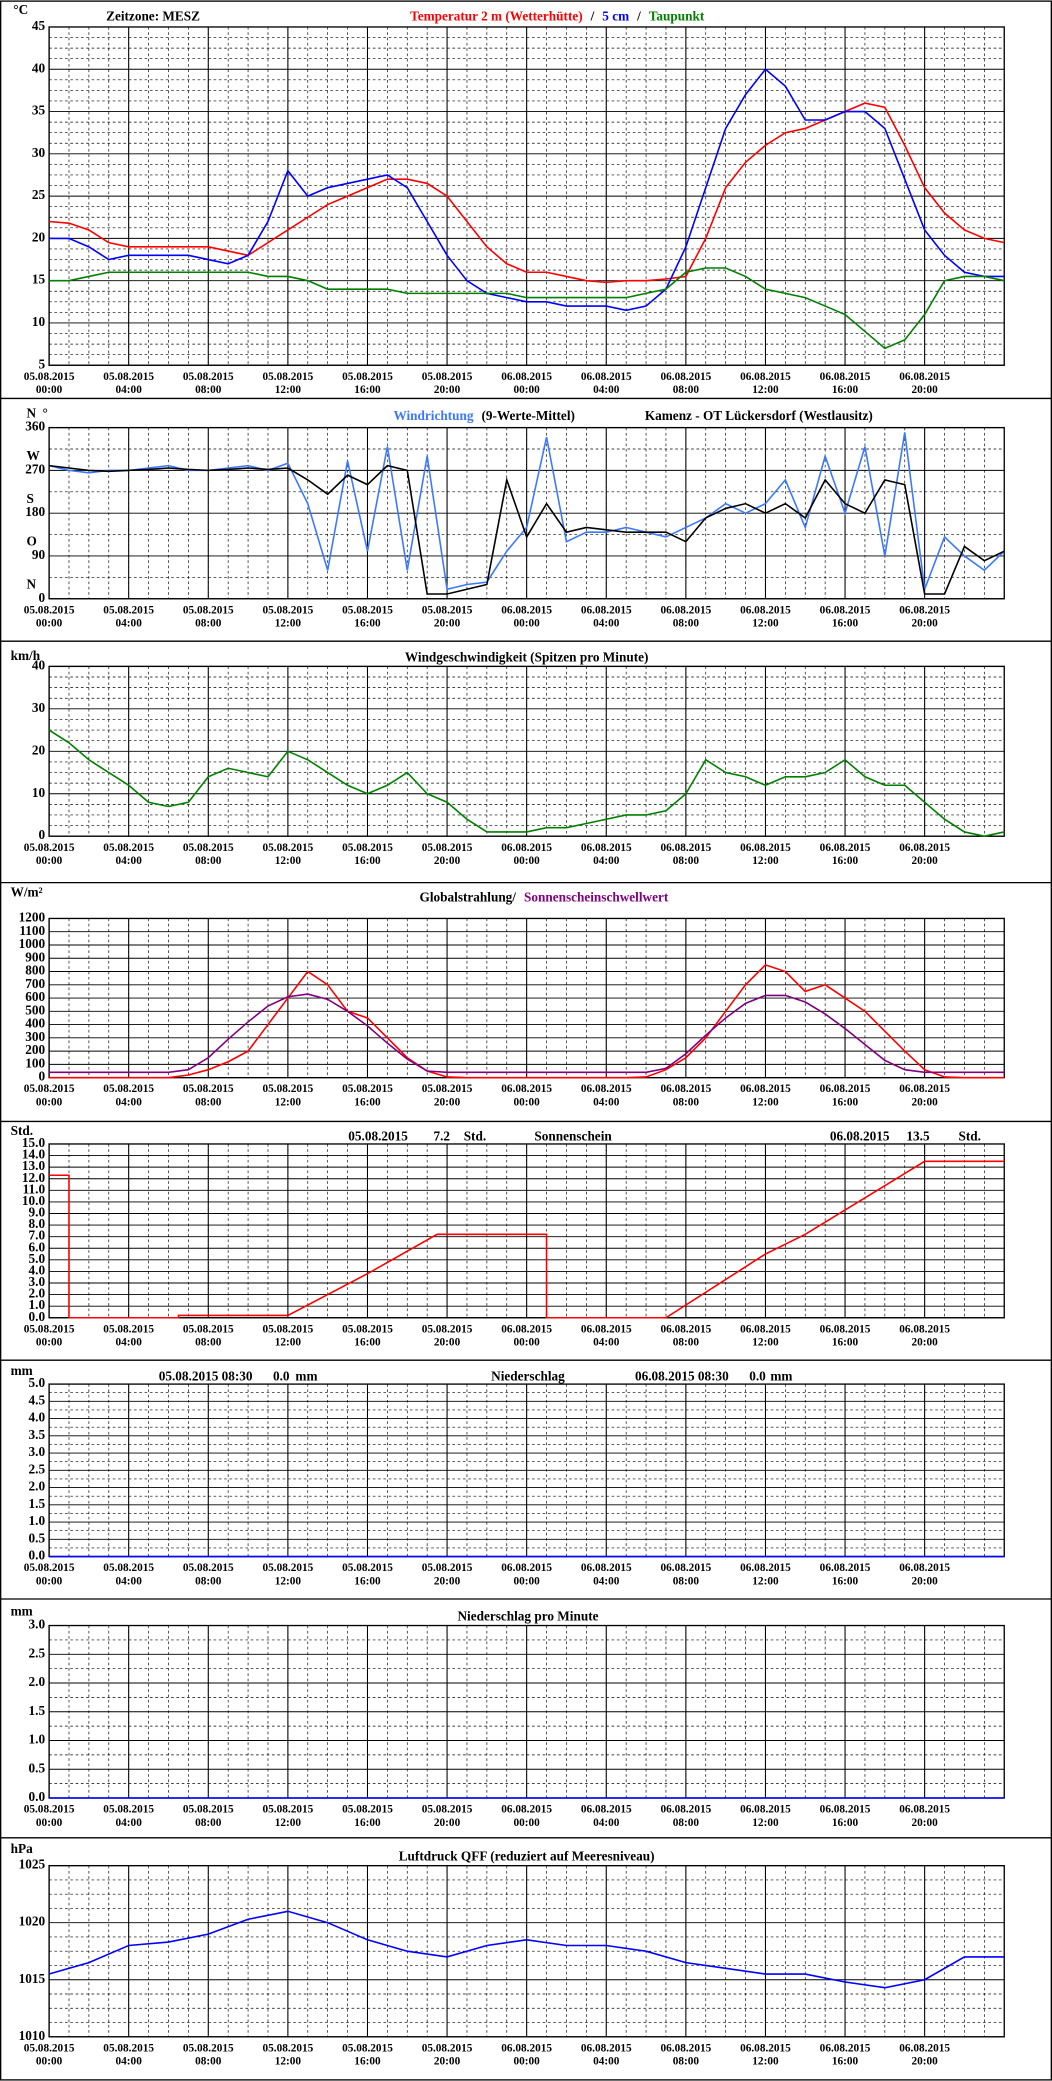 The width and height of the screenshot is (1052, 2081). I want to click on legend-entry: 5 cm, so click(615, 16).